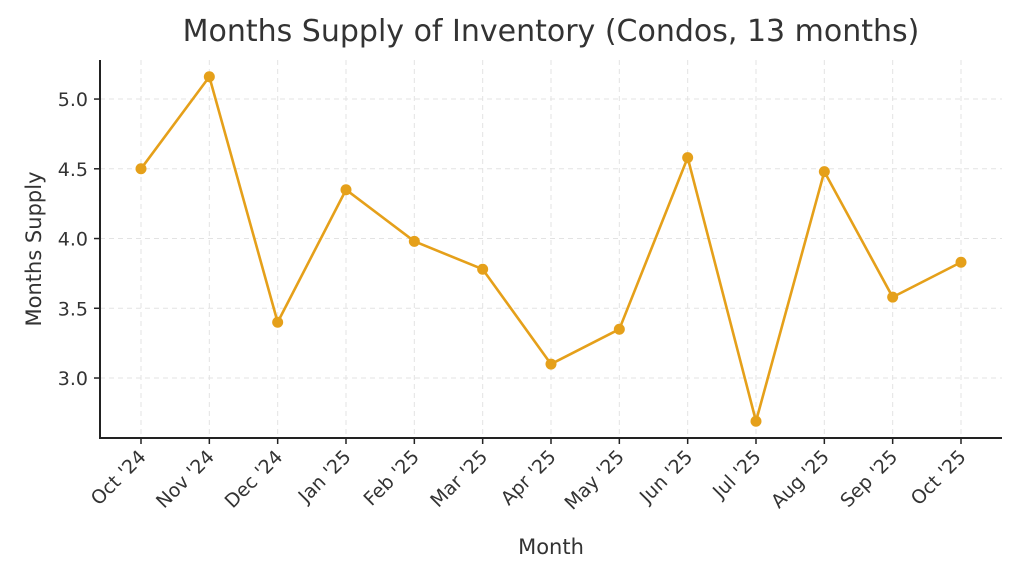 The height and width of the screenshot is (585, 1024). Describe the element at coordinates (73, 240) in the screenshot. I see `y-tick-label: 4.0` at that location.